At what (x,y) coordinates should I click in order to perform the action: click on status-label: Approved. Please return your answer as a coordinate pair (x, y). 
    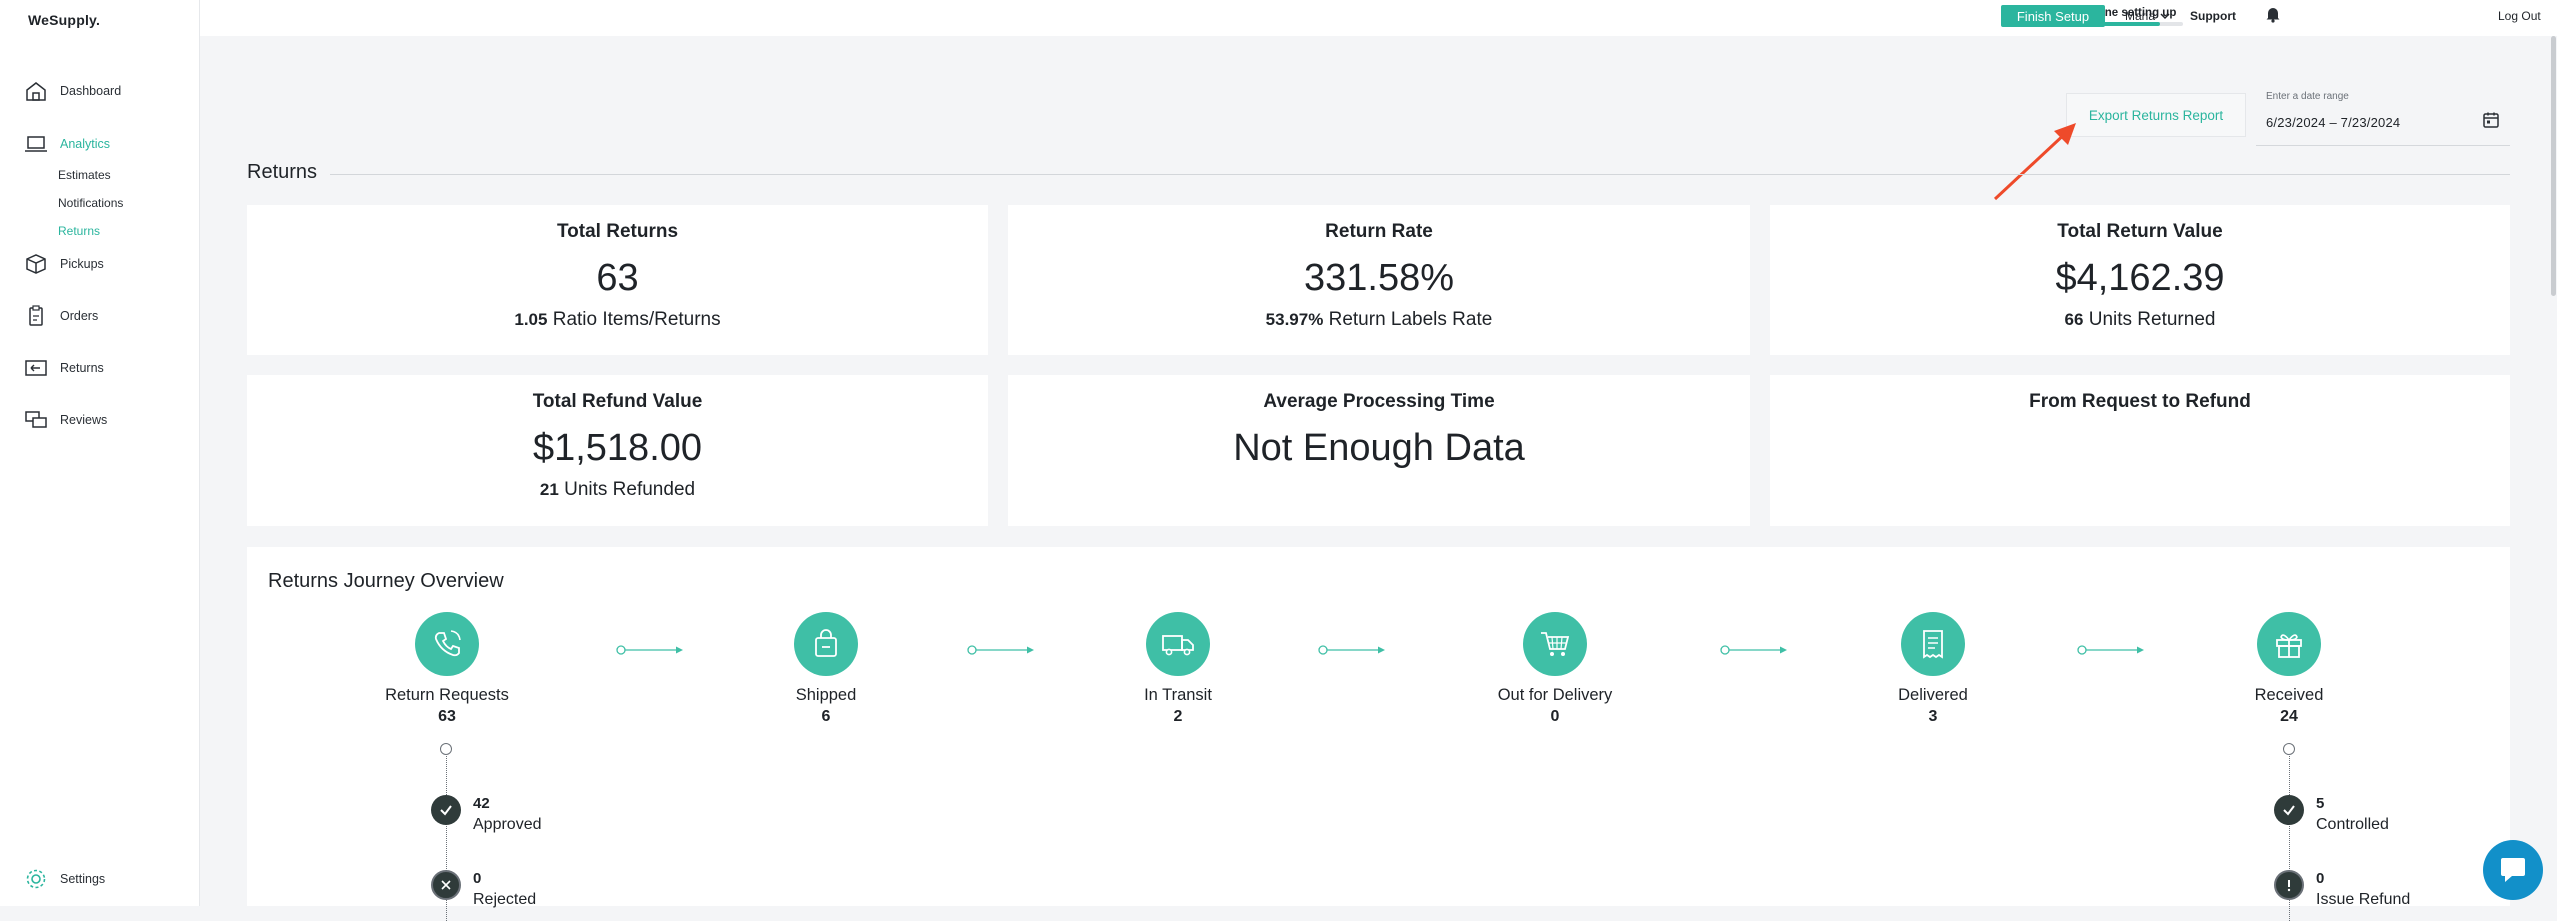
    Looking at the image, I should click on (507, 824).